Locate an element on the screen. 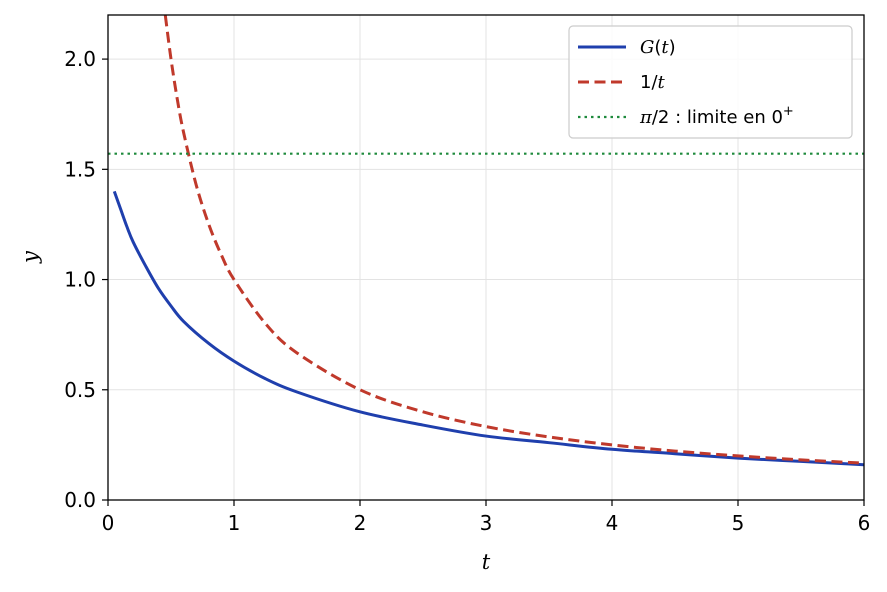 The width and height of the screenshot is (887, 592). y-tick-label: 0.5 is located at coordinates (80, 390).